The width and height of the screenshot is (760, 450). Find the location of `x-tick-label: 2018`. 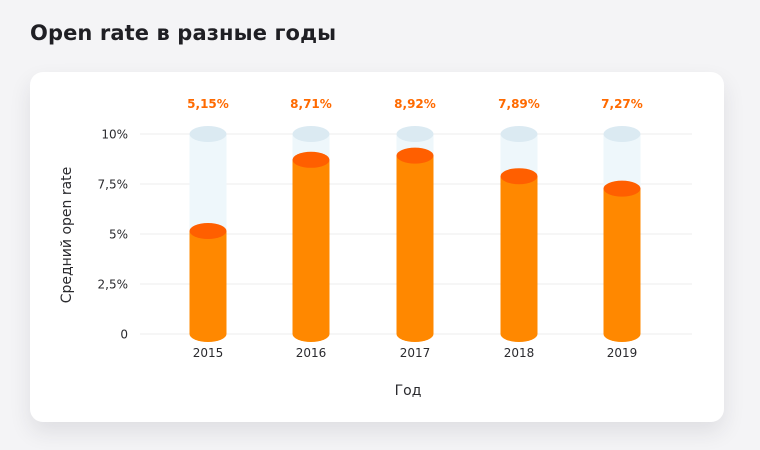

x-tick-label: 2018 is located at coordinates (519, 353).